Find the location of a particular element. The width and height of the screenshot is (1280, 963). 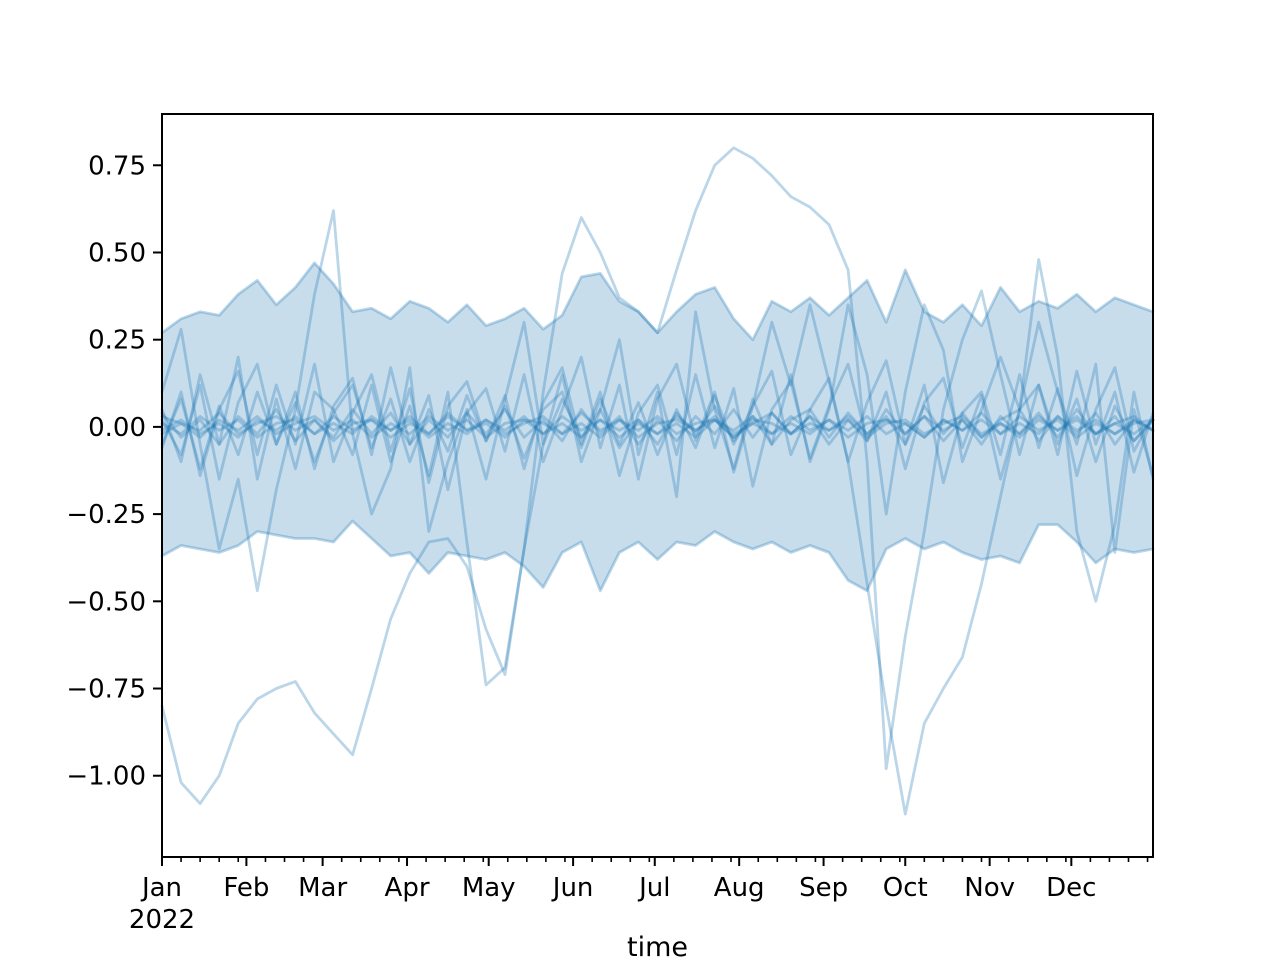

x-tick-label: Jun is located at coordinates (572, 888).